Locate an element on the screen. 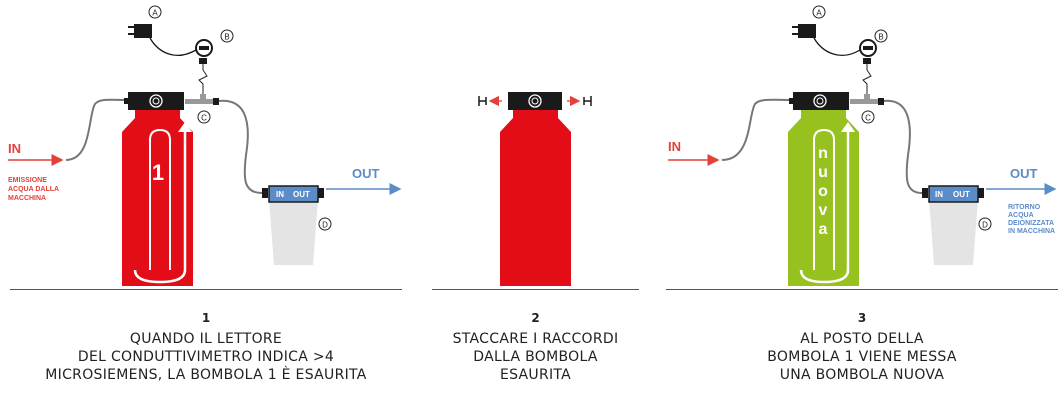  inlet-fitting is located at coordinates (127, 101).